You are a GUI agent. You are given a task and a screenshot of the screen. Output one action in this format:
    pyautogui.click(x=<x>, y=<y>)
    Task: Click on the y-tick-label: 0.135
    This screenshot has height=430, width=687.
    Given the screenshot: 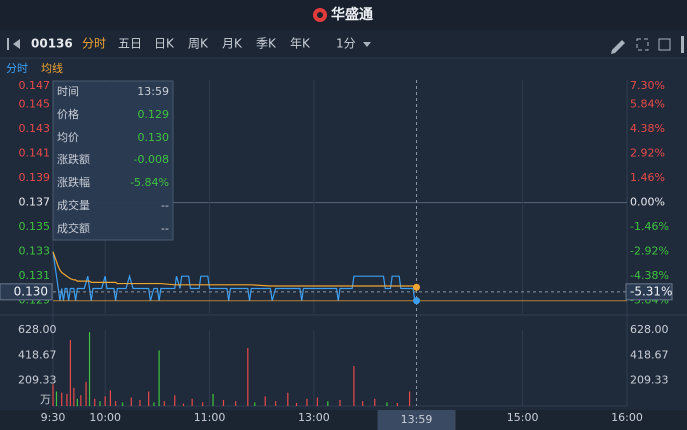 What is the action you would take?
    pyautogui.click(x=35, y=226)
    